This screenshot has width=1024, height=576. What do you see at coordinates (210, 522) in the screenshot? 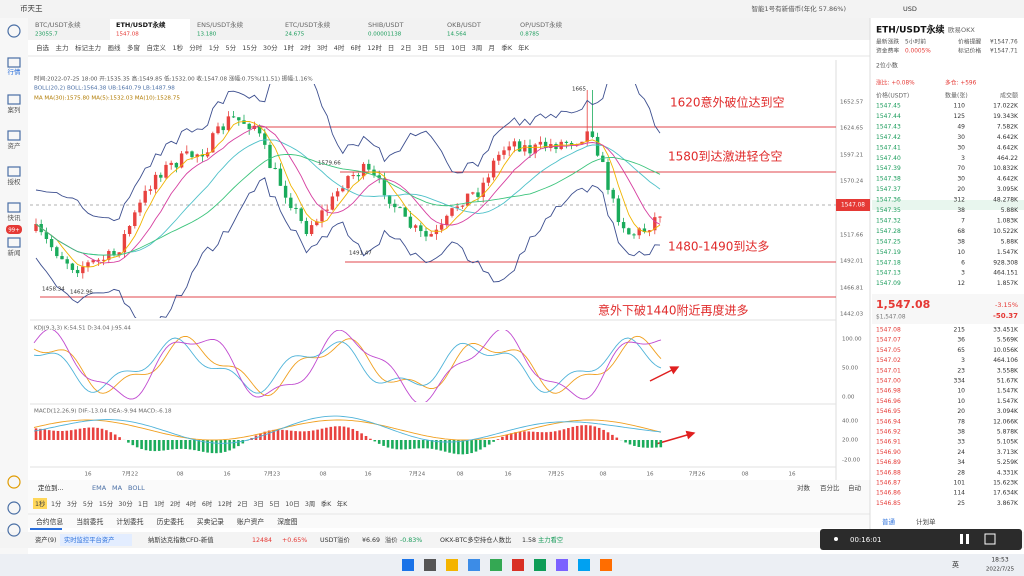
I see `bottom-tab: 买卖记录` at bounding box center [210, 522].